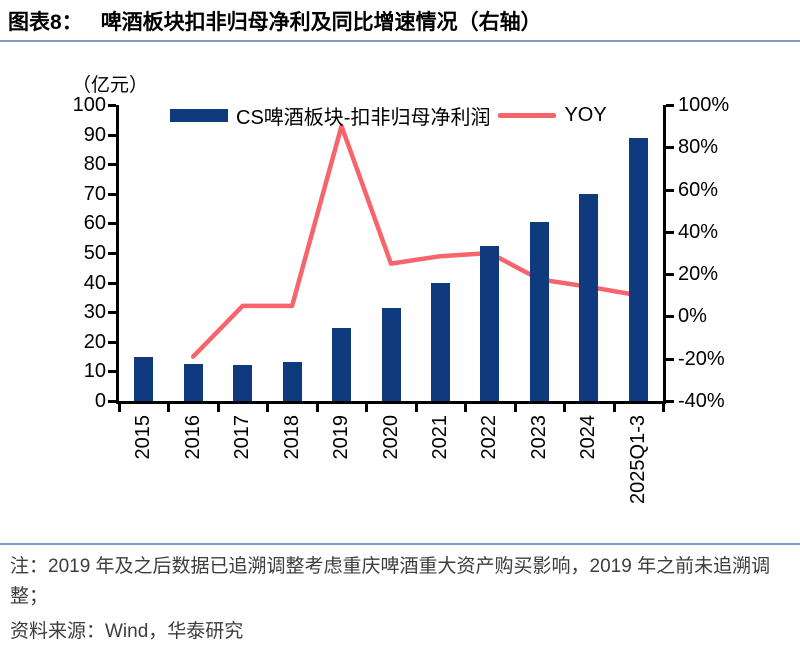 The width and height of the screenshot is (800, 649). Describe the element at coordinates (100, 401) in the screenshot. I see `left-axis-tick-label: 0` at that location.